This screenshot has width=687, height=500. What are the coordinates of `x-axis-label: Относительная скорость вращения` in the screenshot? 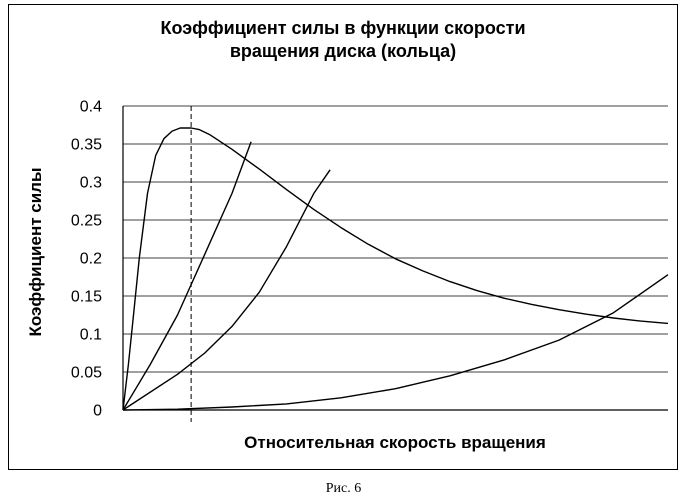 It's located at (395, 442).